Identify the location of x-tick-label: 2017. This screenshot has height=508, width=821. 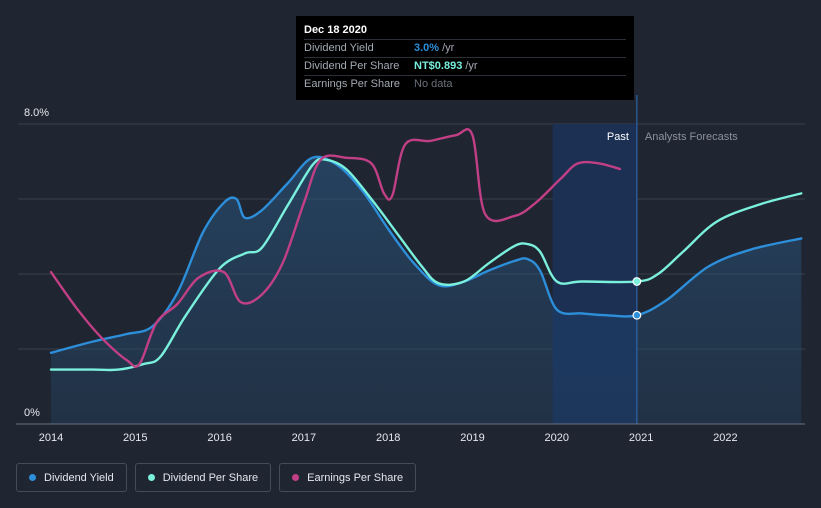
(304, 438).